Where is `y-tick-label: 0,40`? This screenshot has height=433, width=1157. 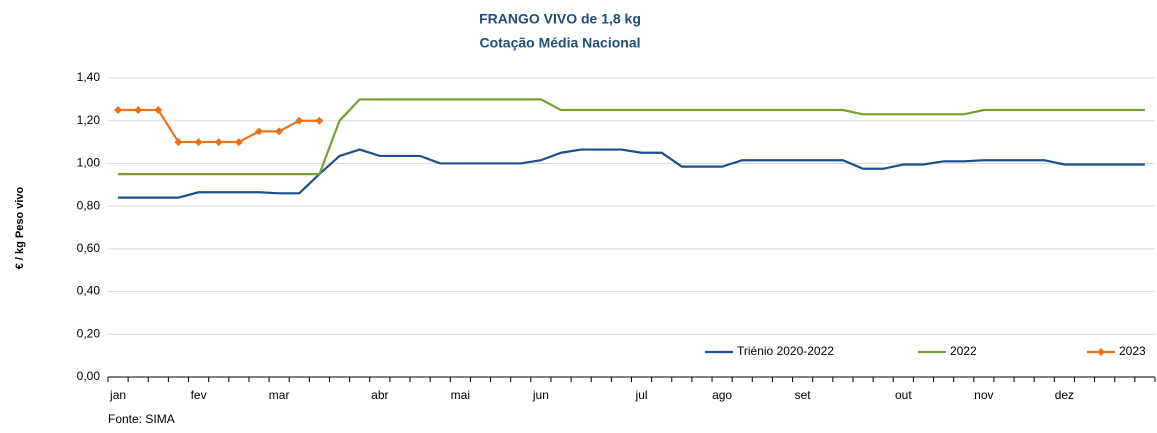 y-tick-label: 0,40 is located at coordinates (89, 291).